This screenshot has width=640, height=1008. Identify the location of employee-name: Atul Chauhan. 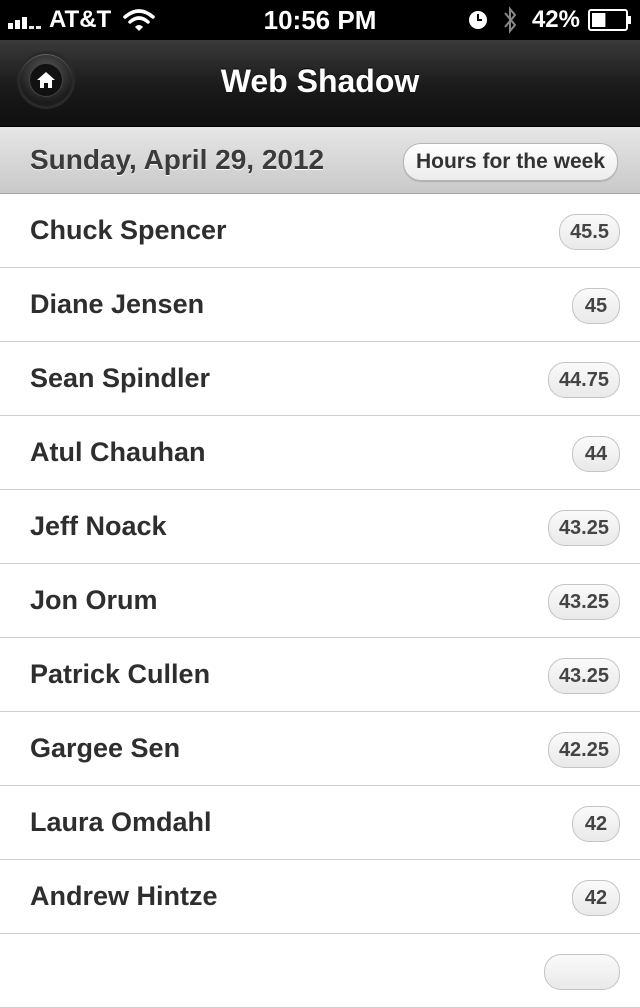
(118, 452).